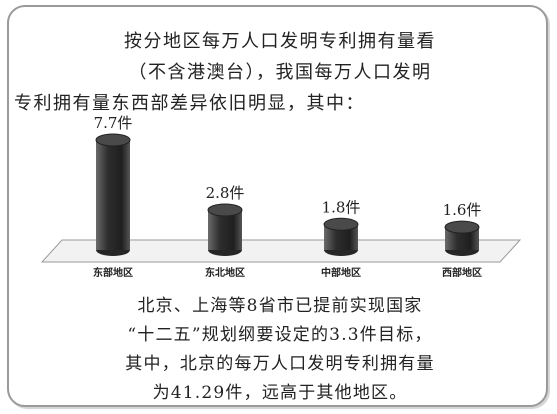 This screenshot has height=414, width=557. Describe the element at coordinates (113, 123) in the screenshot. I see `value-label: 7.7件` at that location.